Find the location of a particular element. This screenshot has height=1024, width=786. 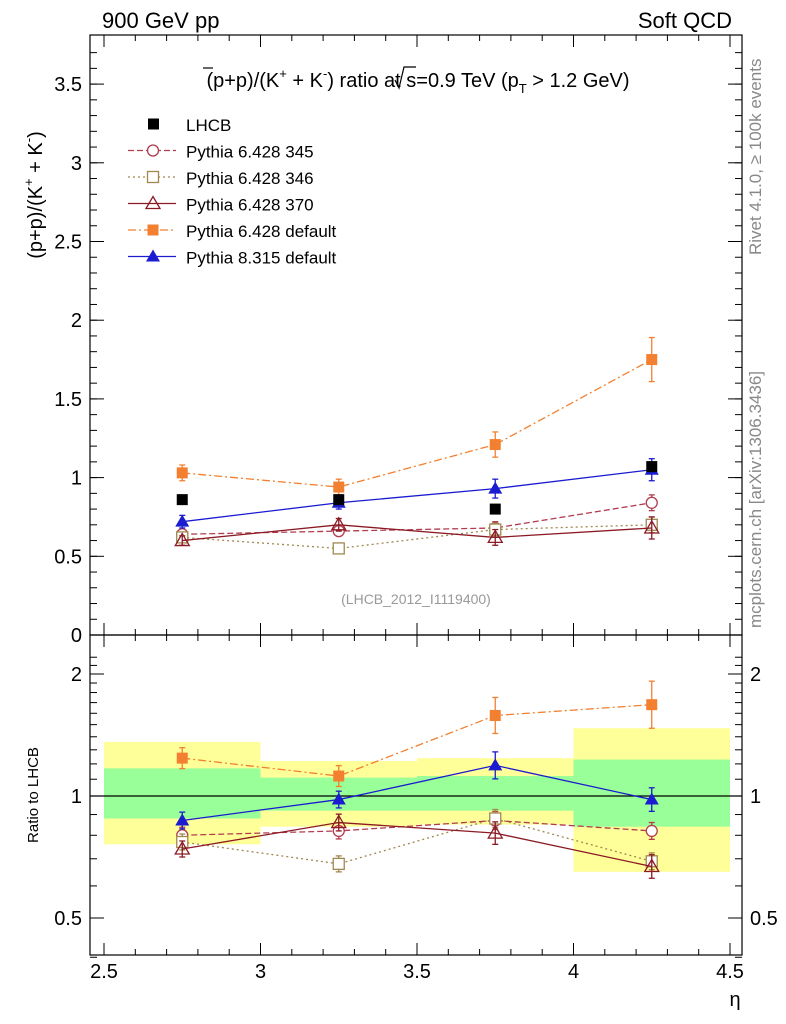

y-tick-label: 3.5 is located at coordinates (68, 85).